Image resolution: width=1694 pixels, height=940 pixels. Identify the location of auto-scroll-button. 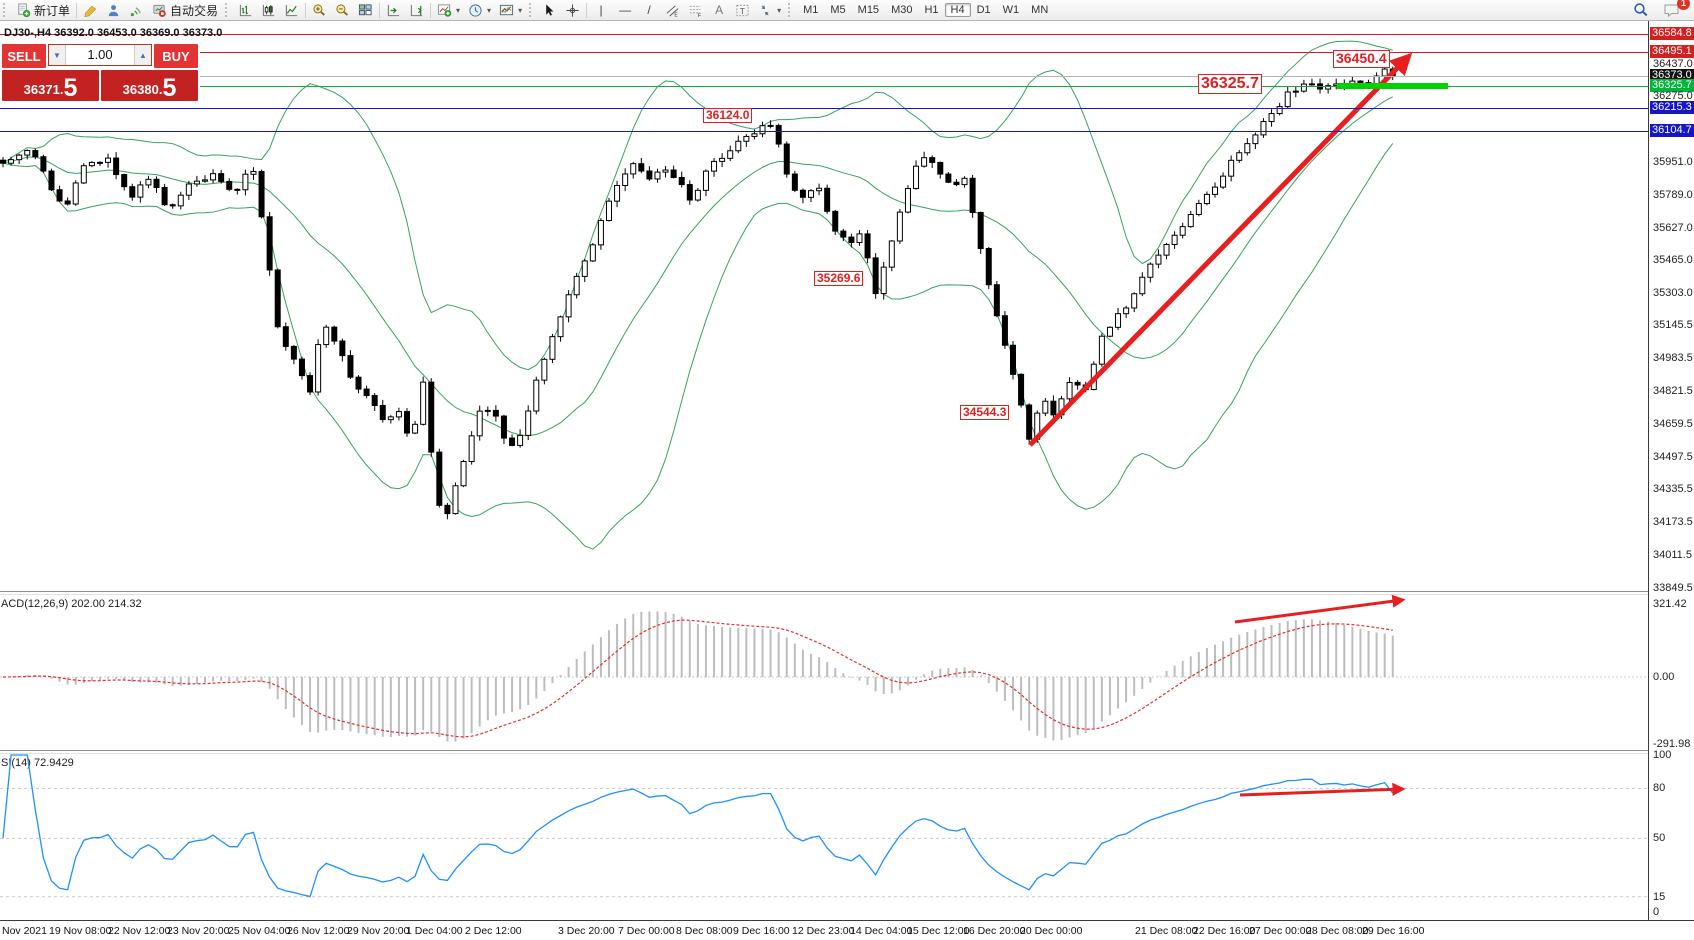
(393, 10).